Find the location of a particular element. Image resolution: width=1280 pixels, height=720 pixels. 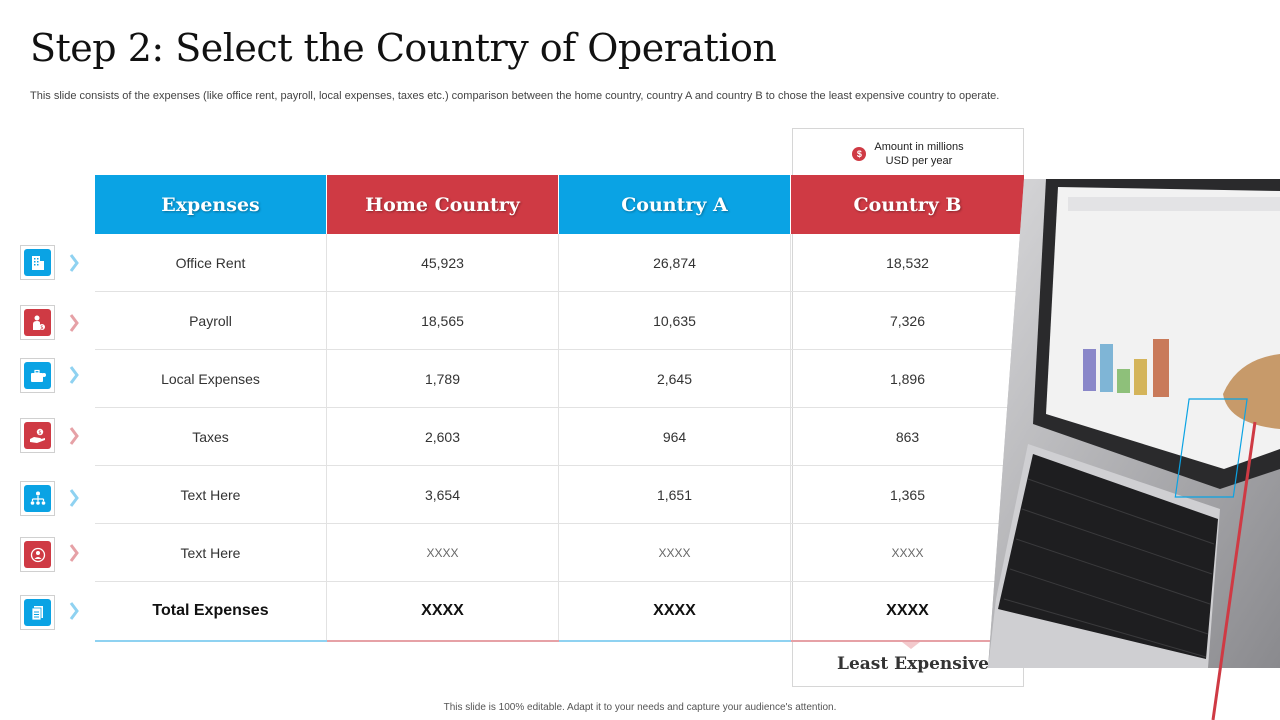

document-icon is located at coordinates (37, 612).